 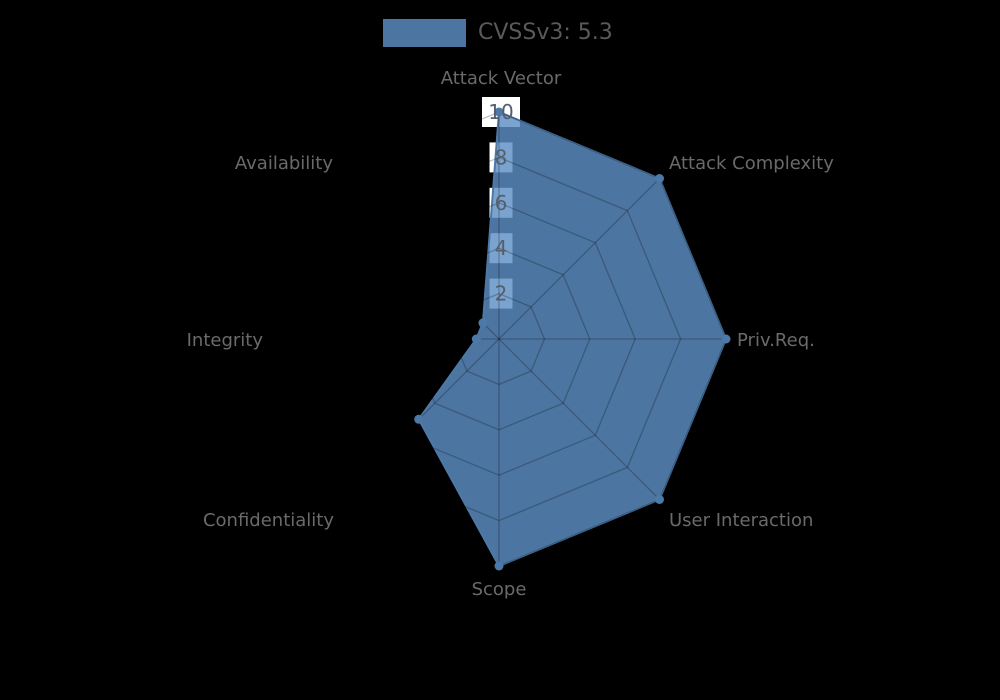 I want to click on vertex-marker-attack-vector, so click(x=499, y=112).